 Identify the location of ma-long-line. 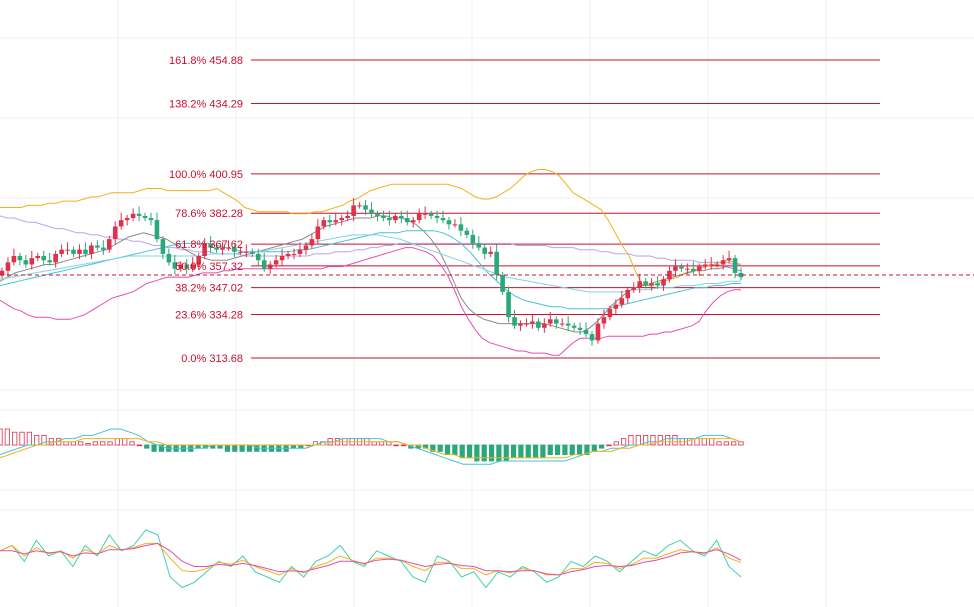
(370, 263).